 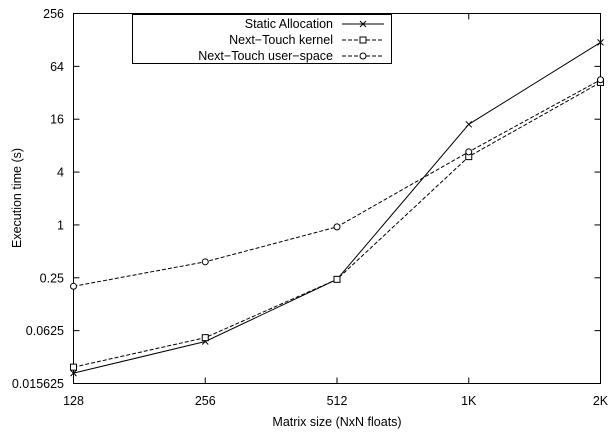 I want to click on y-tick-label: 1, so click(x=60, y=225).